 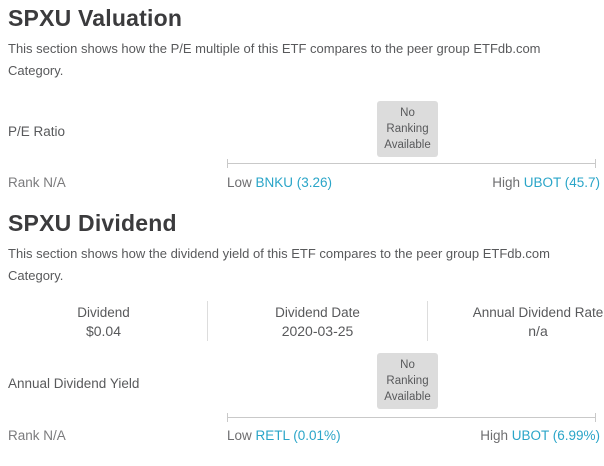 I want to click on pe-ratio-high-label: High UBOT (45.7), so click(x=546, y=182).